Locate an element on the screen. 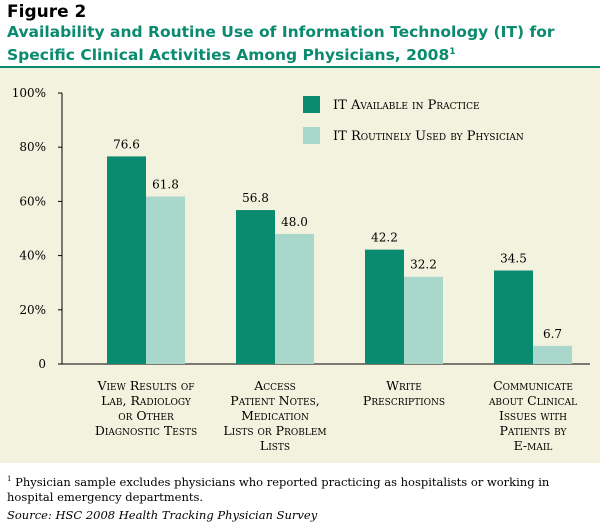 This screenshot has height=529, width=600. y-tick-label: 20% is located at coordinates (32, 310).